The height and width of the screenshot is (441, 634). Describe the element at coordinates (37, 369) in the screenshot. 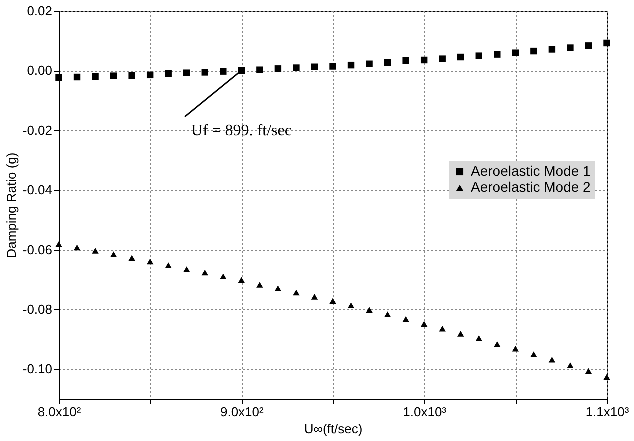

I see `y-tick-label: -0.10` at that location.